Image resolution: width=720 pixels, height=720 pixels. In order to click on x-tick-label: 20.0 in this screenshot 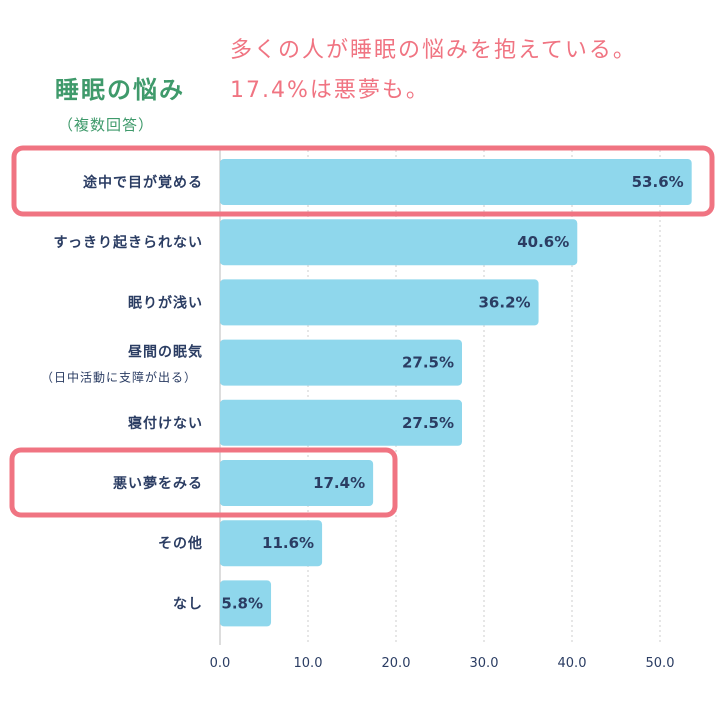, I will do `click(396, 663)`.